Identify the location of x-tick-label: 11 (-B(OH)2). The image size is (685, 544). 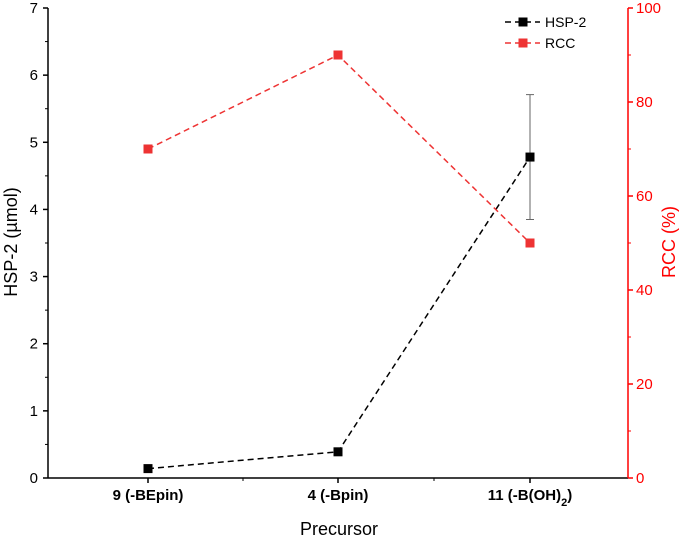
(530, 498).